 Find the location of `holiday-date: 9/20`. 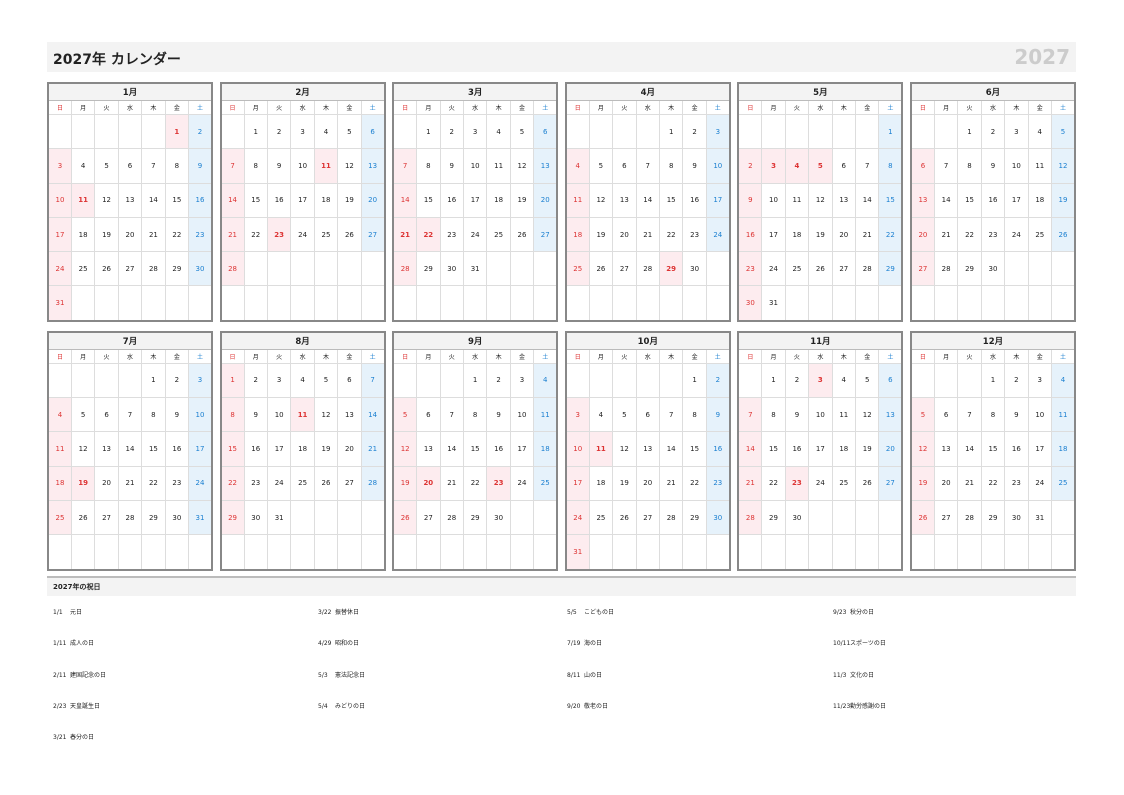

holiday-date: 9/20 is located at coordinates (574, 706).